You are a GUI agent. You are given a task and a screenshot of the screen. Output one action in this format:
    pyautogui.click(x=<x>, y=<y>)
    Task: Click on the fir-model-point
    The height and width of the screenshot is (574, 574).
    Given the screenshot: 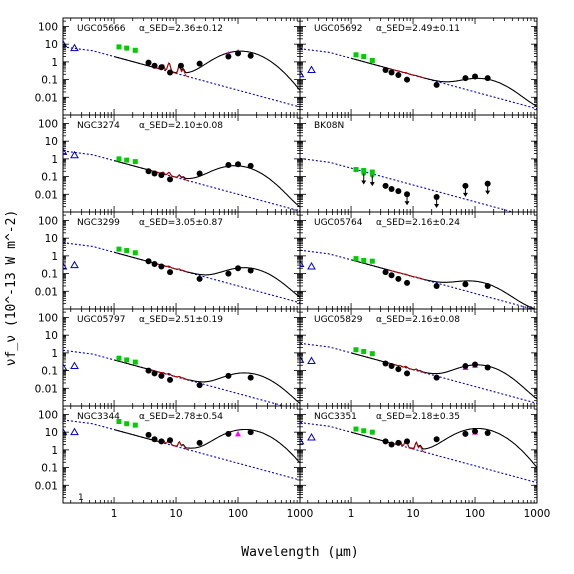 What is the action you would take?
    pyautogui.click(x=238, y=433)
    